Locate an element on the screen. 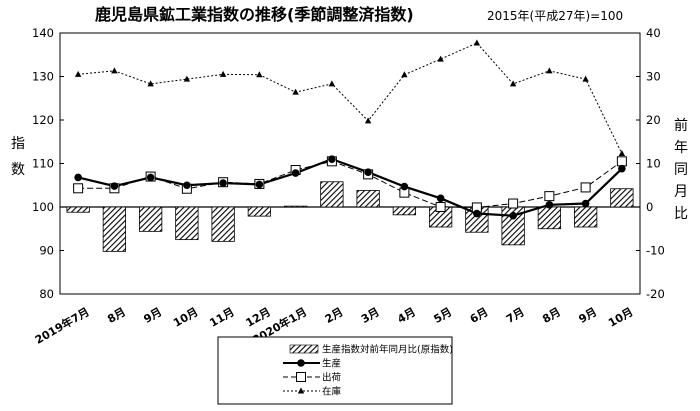 This screenshot has height=411, width=700. right-axis-char: 同 is located at coordinates (681, 170).